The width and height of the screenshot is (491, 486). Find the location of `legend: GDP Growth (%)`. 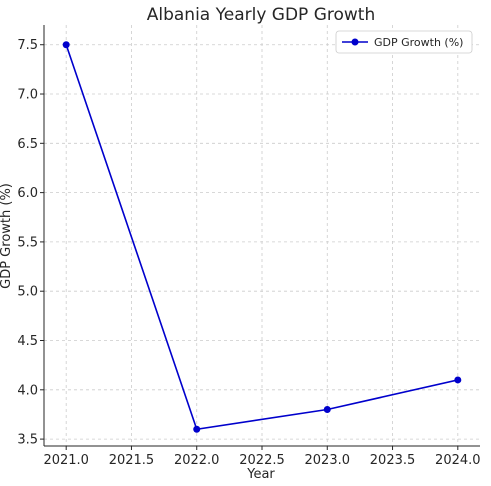

legend: GDP Growth (%) is located at coordinates (404, 42).